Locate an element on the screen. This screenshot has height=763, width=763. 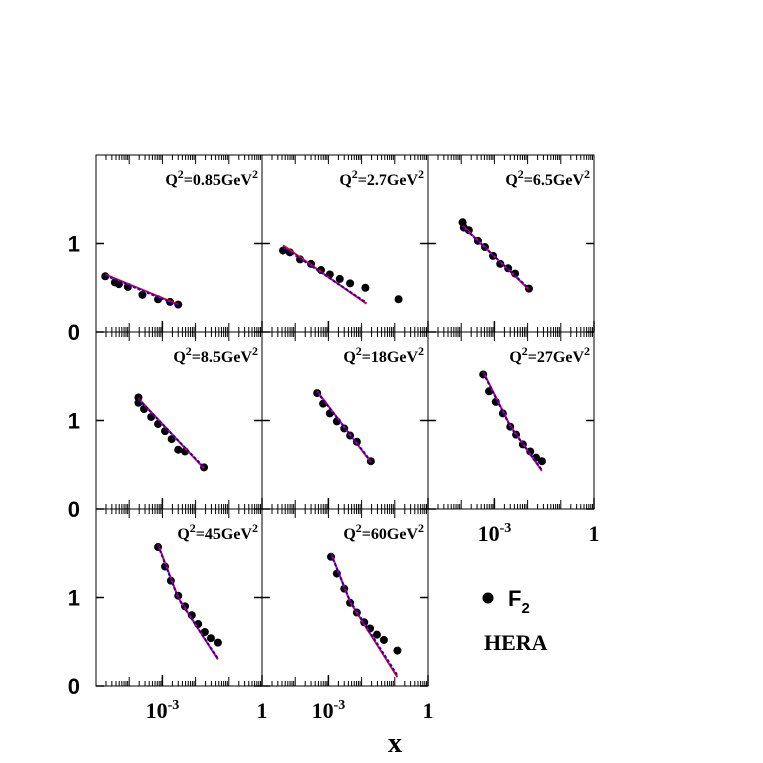
panel-label: Q2=45GeV2 is located at coordinates (217, 532).